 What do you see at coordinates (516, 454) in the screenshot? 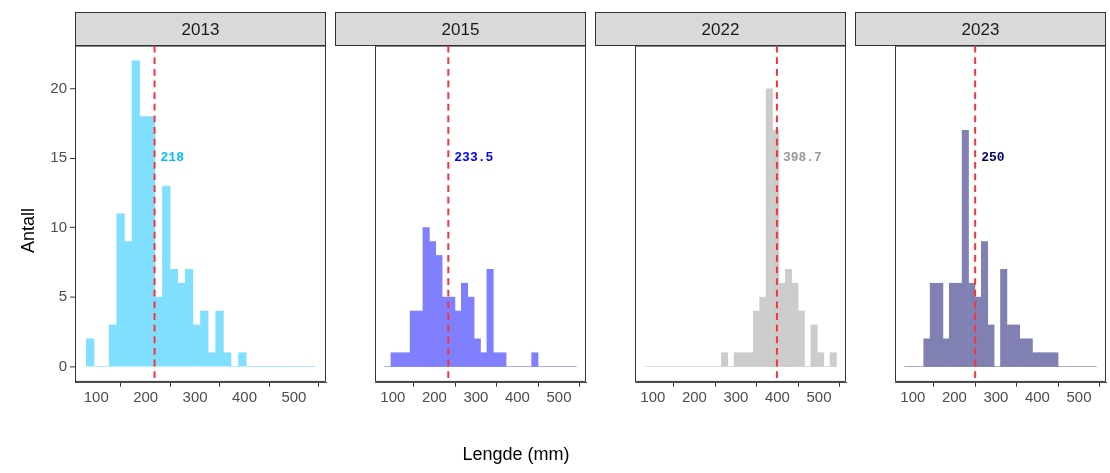
I see `x-axis-title: Lengde (mm)` at bounding box center [516, 454].